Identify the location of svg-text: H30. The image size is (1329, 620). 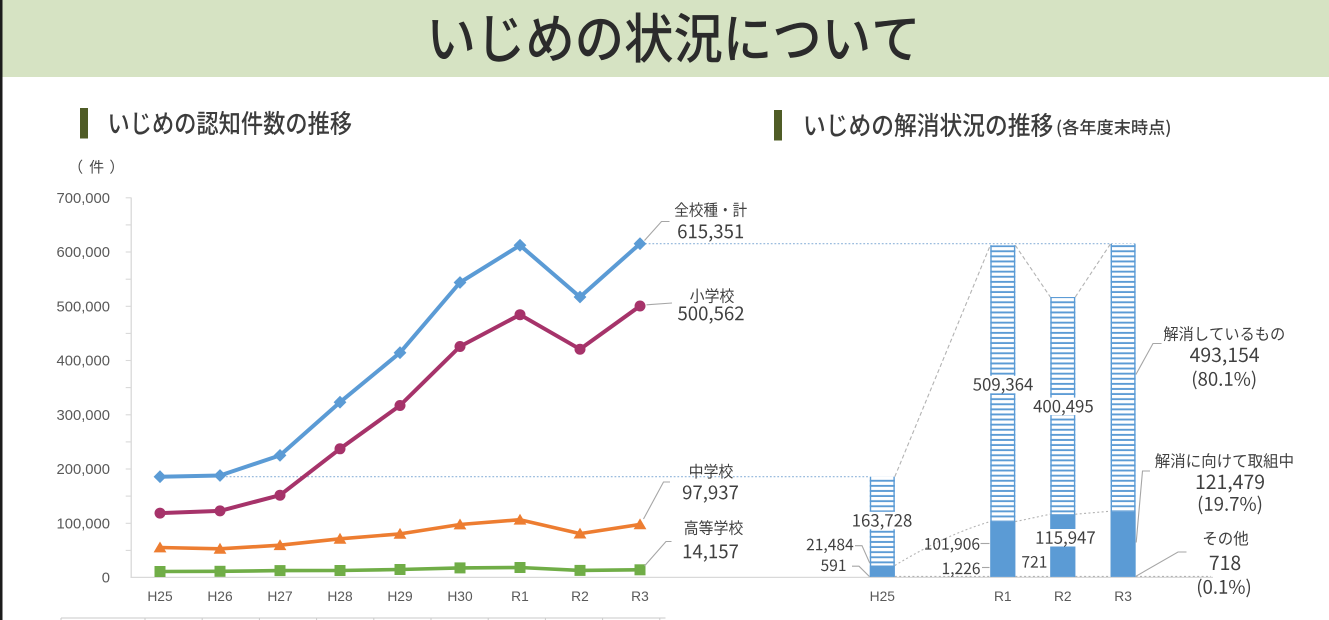
(460, 596).